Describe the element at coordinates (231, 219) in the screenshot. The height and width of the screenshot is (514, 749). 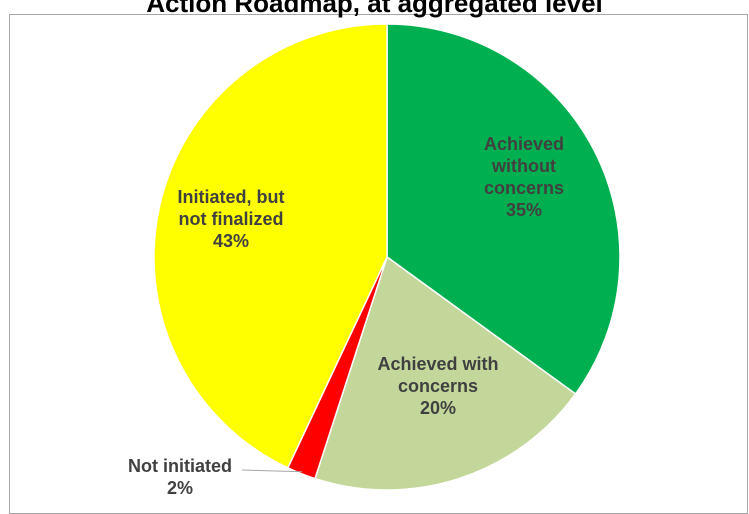
I see `slice-label-initiated-not-finalized: Initiated, but not finalized 43%` at that location.